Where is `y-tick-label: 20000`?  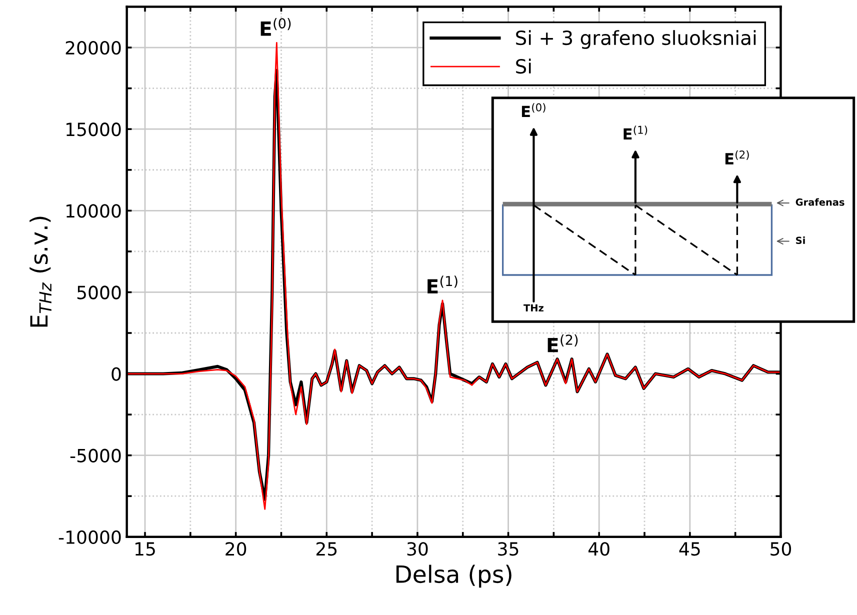
y-tick-label: 20000 is located at coordinates (93, 48).